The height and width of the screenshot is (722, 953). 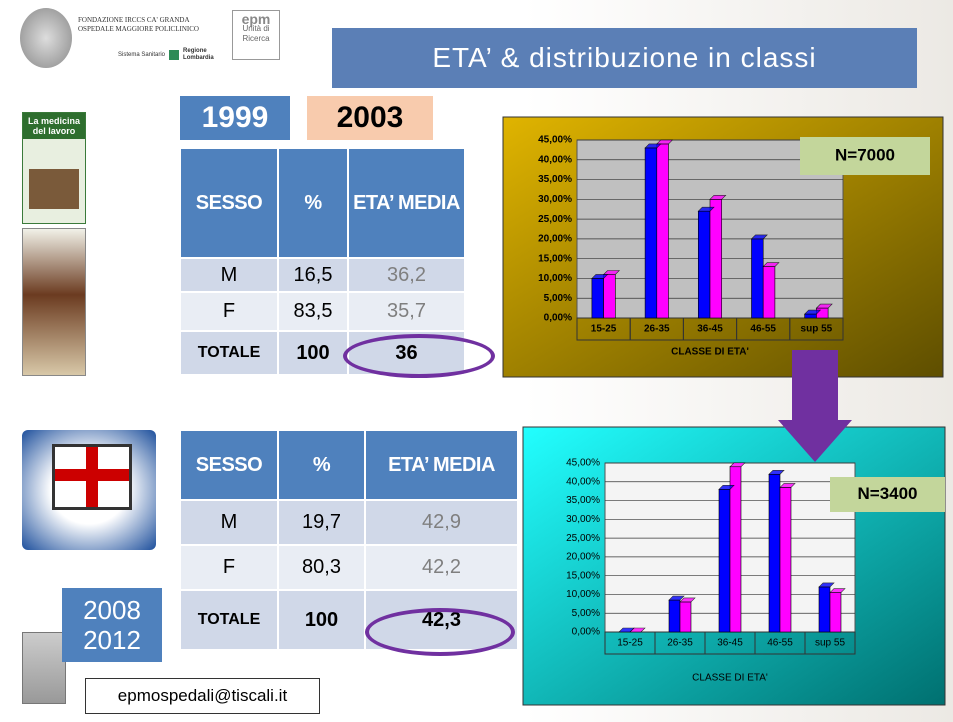 What do you see at coordinates (138, 29) in the screenshot?
I see `logo-line: OSPEDALE MAGGIORE POLICLINICO` at bounding box center [138, 29].